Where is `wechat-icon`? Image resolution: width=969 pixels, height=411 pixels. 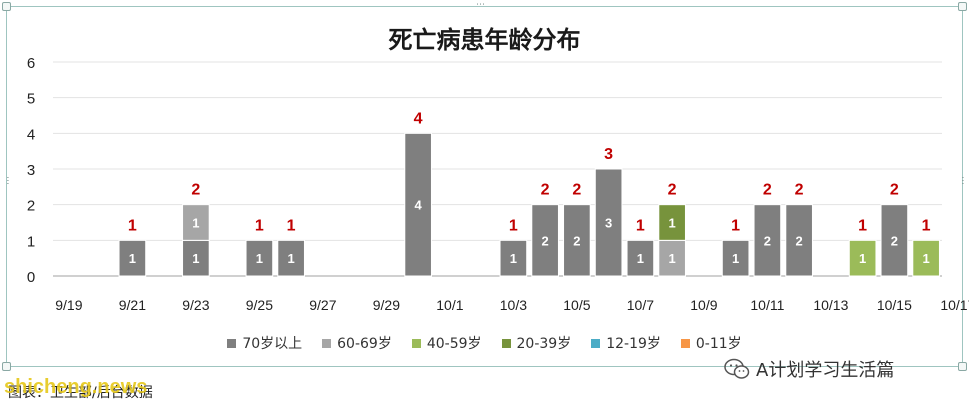
wechat-icon is located at coordinates (737, 368).